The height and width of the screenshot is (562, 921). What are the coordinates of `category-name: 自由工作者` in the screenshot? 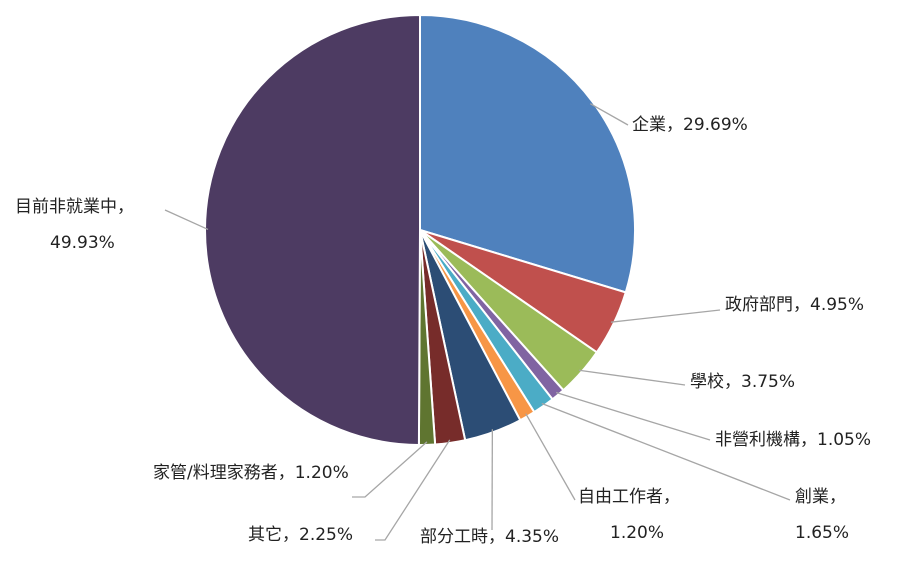 It's located at (620, 497).